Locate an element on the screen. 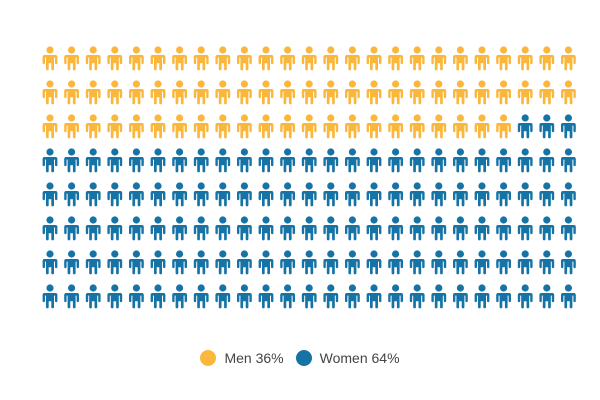 The height and width of the screenshot is (400, 600). legend-label-men: Men 36% is located at coordinates (254, 358).